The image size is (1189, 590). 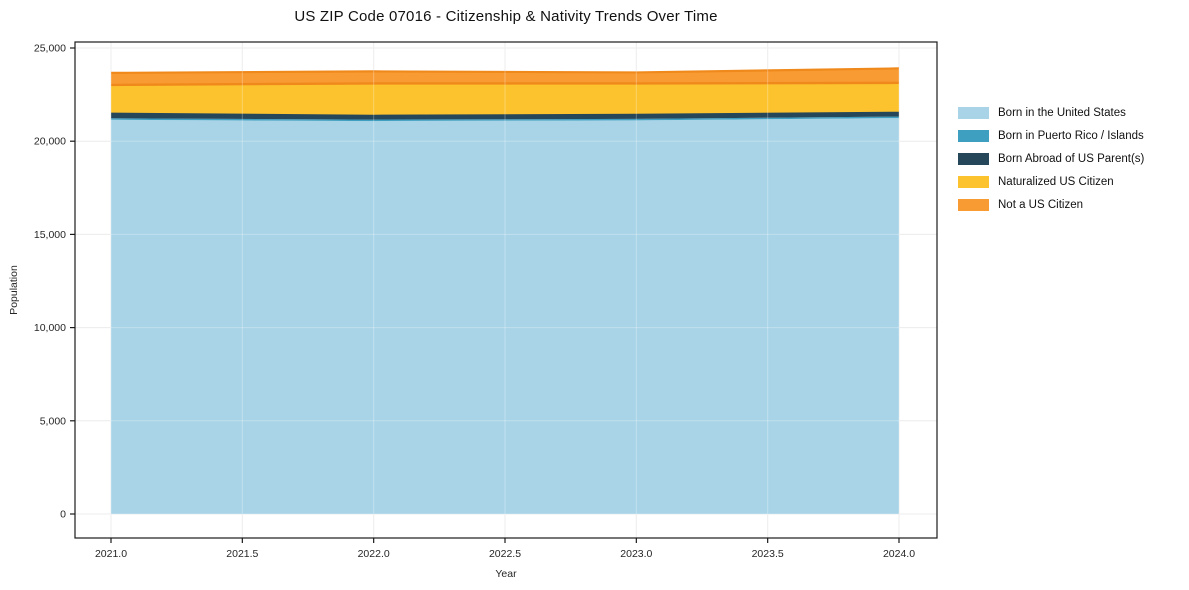 What do you see at coordinates (50, 235) in the screenshot?
I see `y-tick-label: 15,000` at bounding box center [50, 235].